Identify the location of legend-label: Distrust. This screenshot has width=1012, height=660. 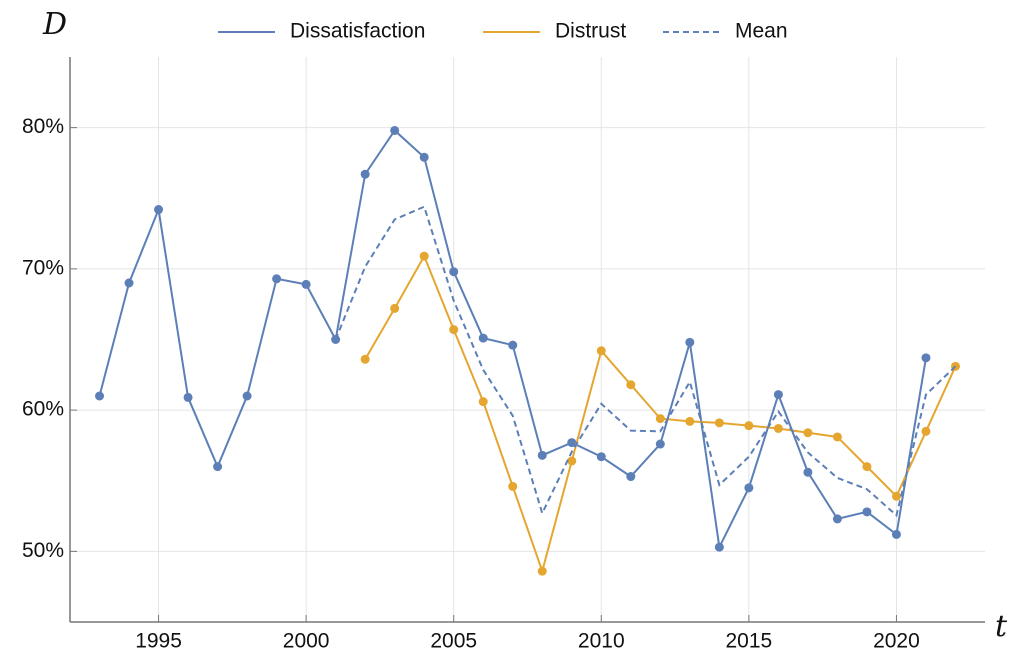
(590, 31).